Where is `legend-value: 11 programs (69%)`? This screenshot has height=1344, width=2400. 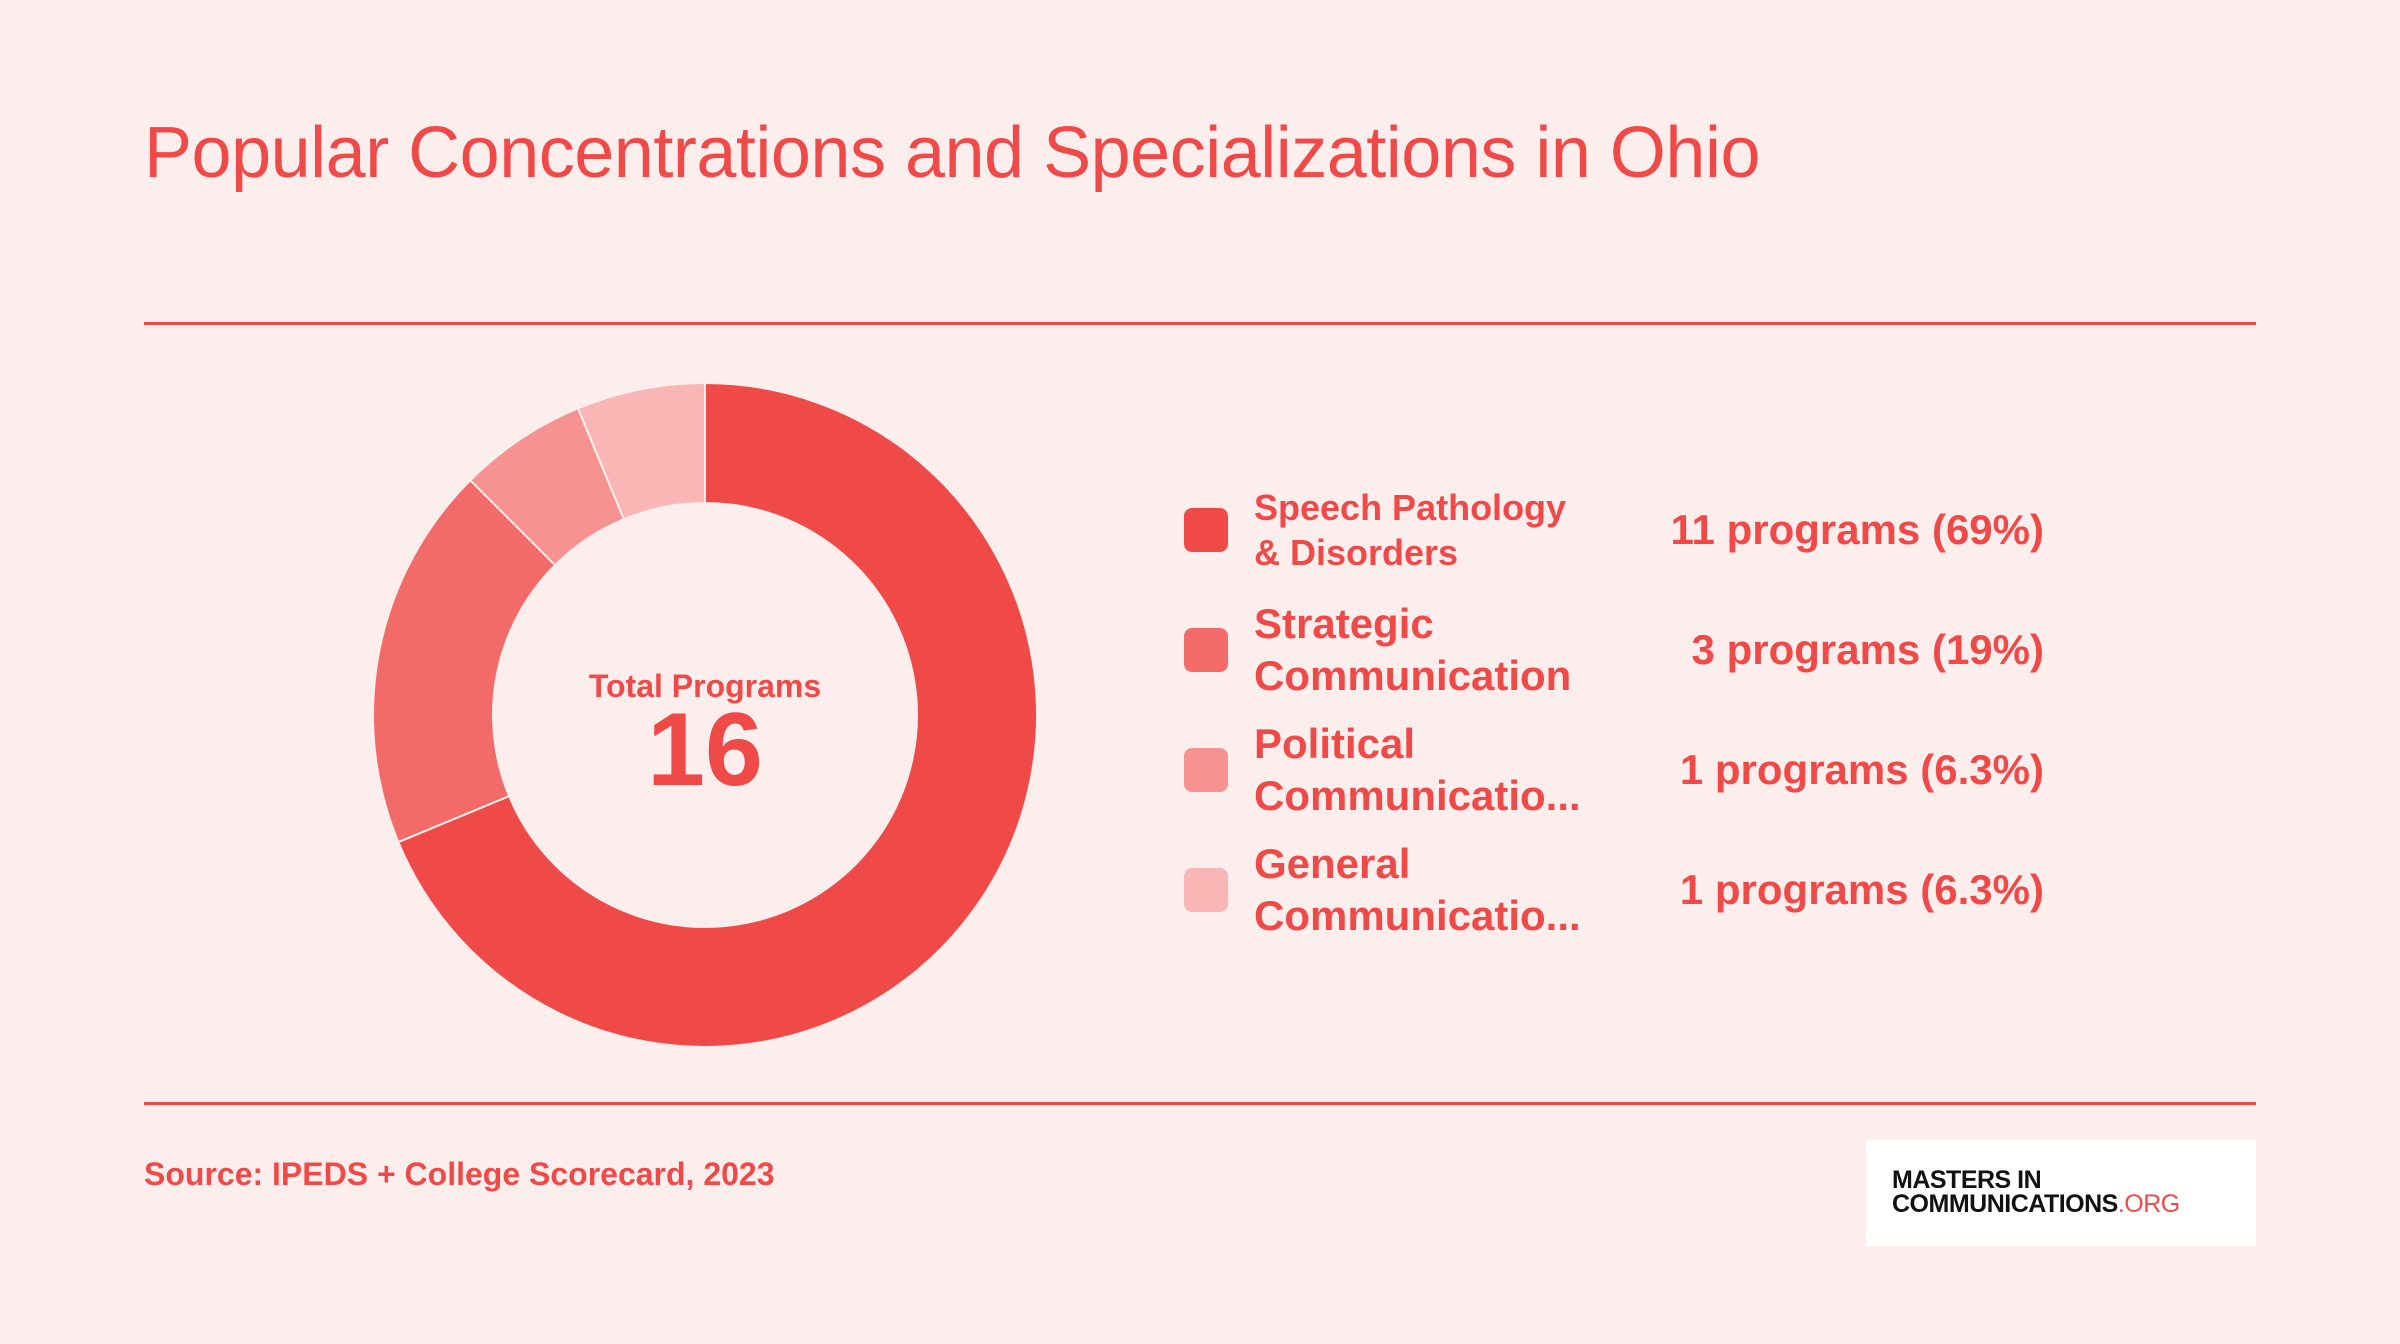
legend-value: 11 programs (69%) is located at coordinates (1857, 529).